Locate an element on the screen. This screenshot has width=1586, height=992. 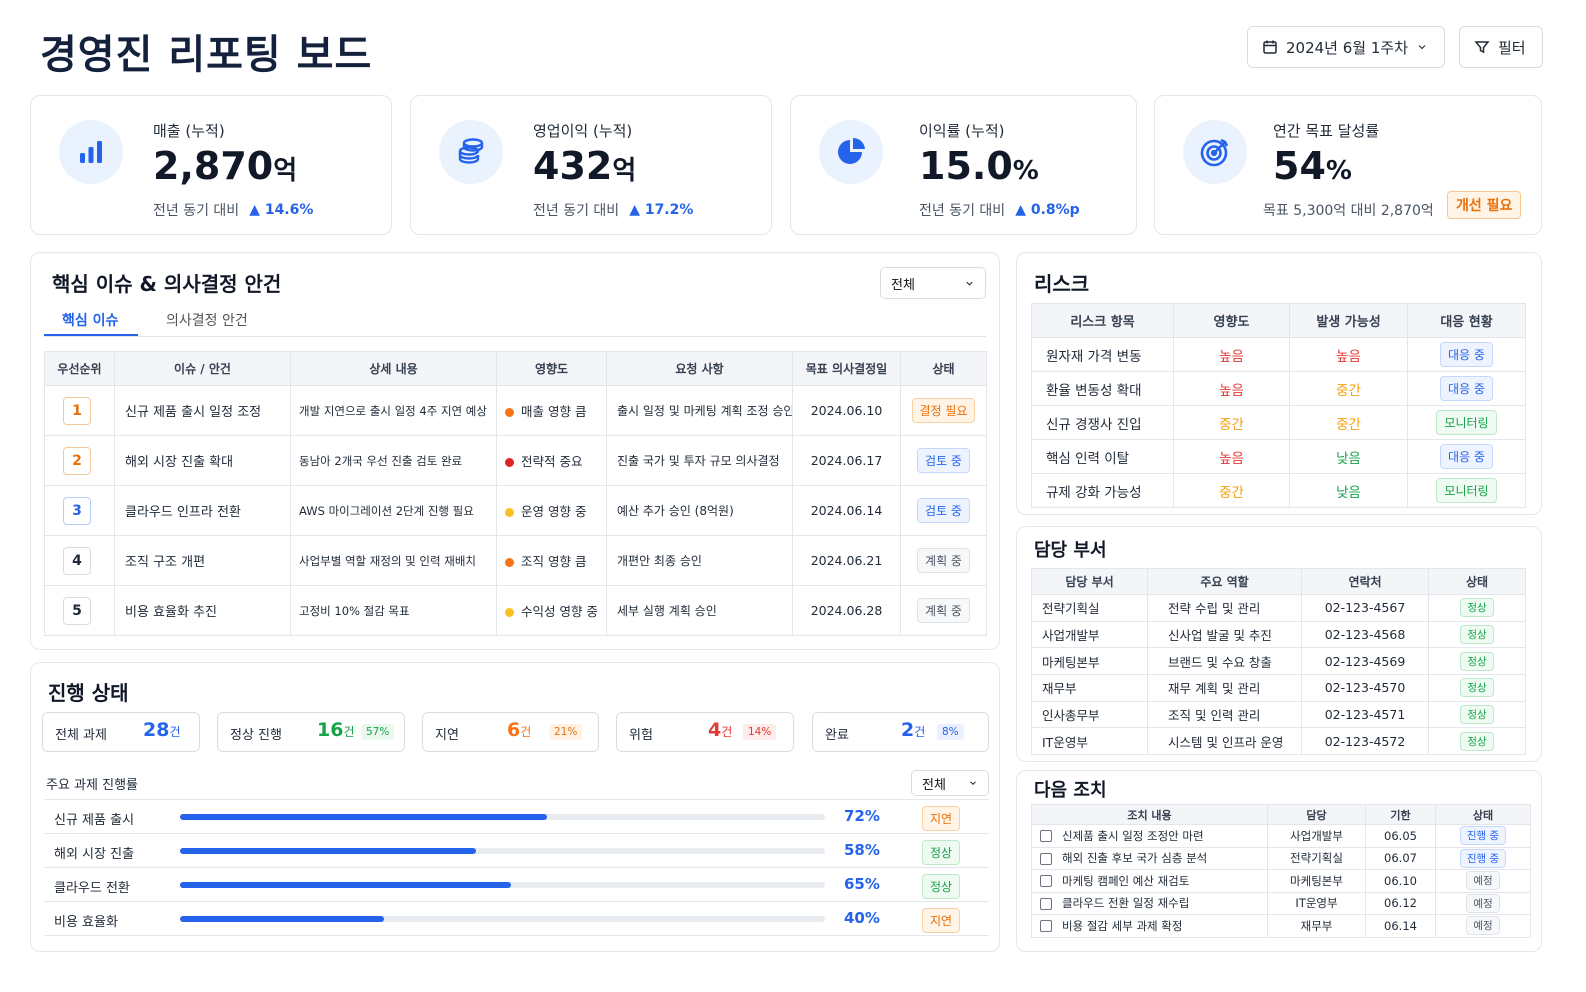
dept-contact: 02-123-4569 is located at coordinates (1365, 661).